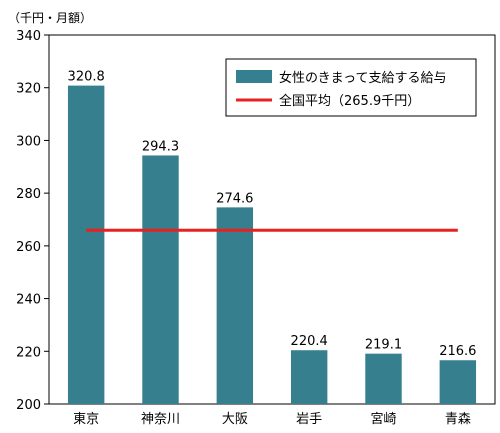  What do you see at coordinates (86, 419) in the screenshot?
I see `category-label: 東京` at bounding box center [86, 419].